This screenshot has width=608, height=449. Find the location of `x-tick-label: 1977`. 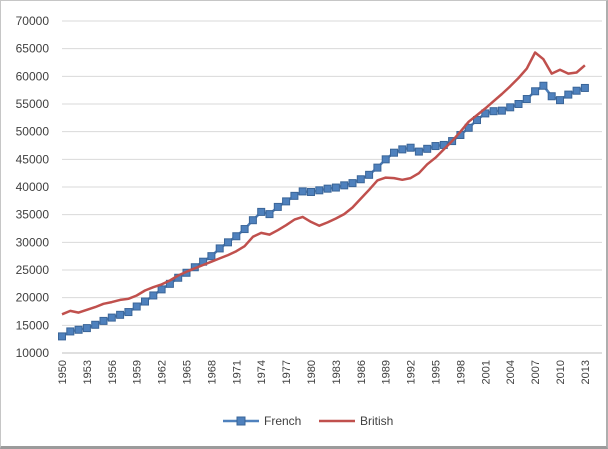

x-tick-label: 1977 is located at coordinates (287, 372).